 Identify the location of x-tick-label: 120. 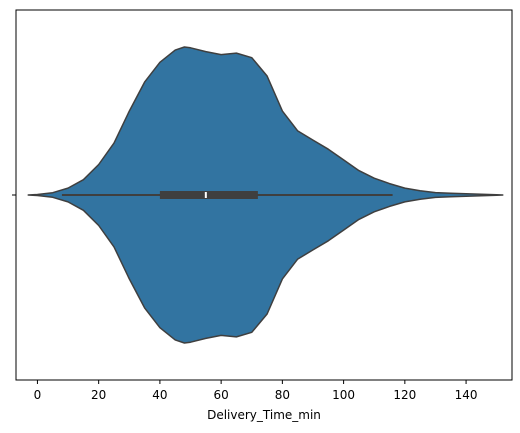
(404, 395).